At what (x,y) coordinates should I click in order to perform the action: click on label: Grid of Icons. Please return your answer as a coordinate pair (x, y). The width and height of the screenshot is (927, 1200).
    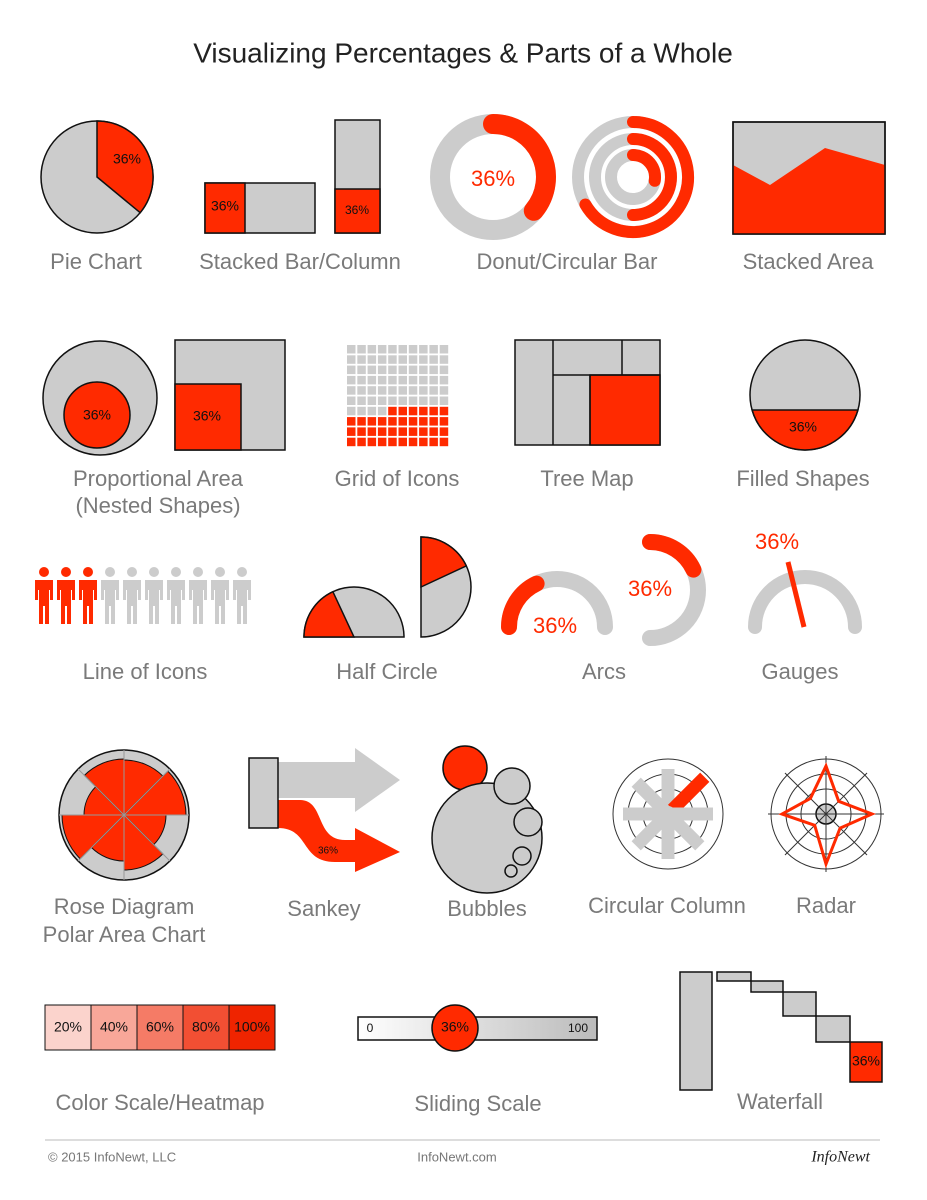
    Looking at the image, I should click on (397, 478).